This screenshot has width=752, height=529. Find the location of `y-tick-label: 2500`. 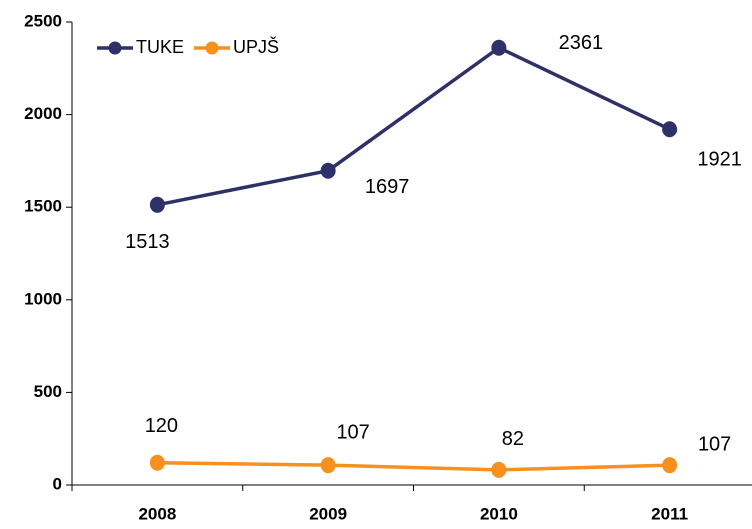

y-tick-label: 2500 is located at coordinates (43, 20).